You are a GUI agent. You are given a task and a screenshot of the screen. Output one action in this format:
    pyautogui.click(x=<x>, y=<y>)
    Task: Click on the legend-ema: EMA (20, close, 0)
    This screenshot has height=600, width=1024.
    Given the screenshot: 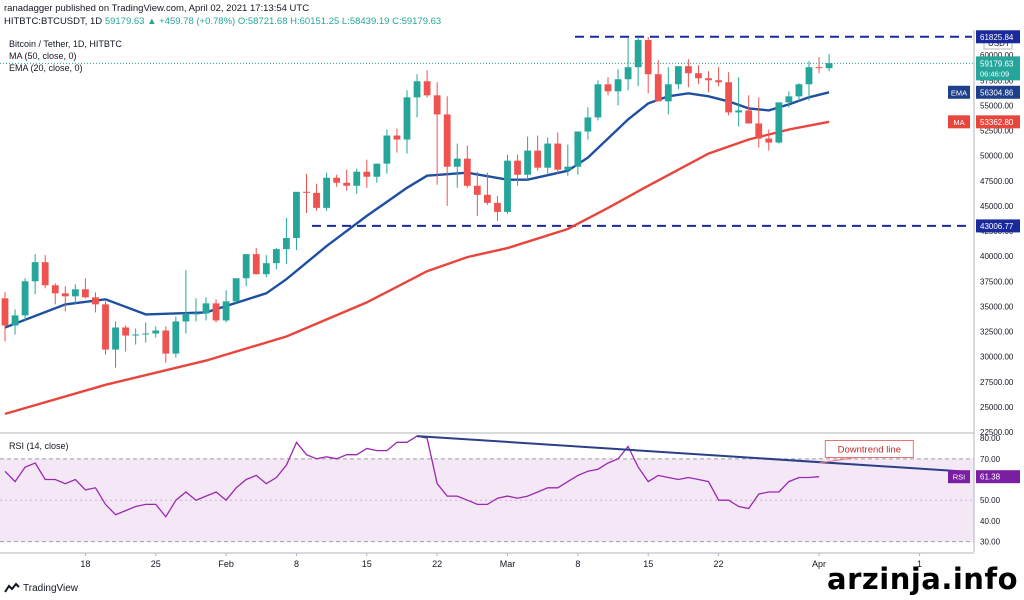 What is the action you would take?
    pyautogui.click(x=46, y=68)
    